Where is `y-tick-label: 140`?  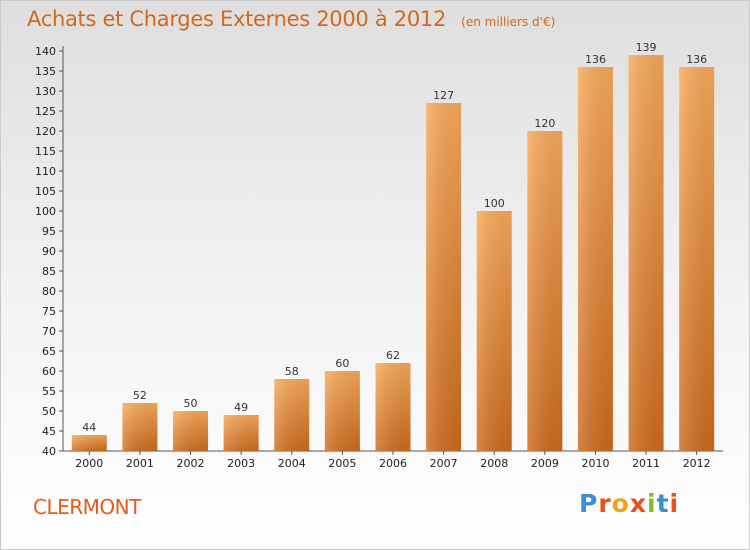
y-tick-label: 140 is located at coordinates (45, 51).